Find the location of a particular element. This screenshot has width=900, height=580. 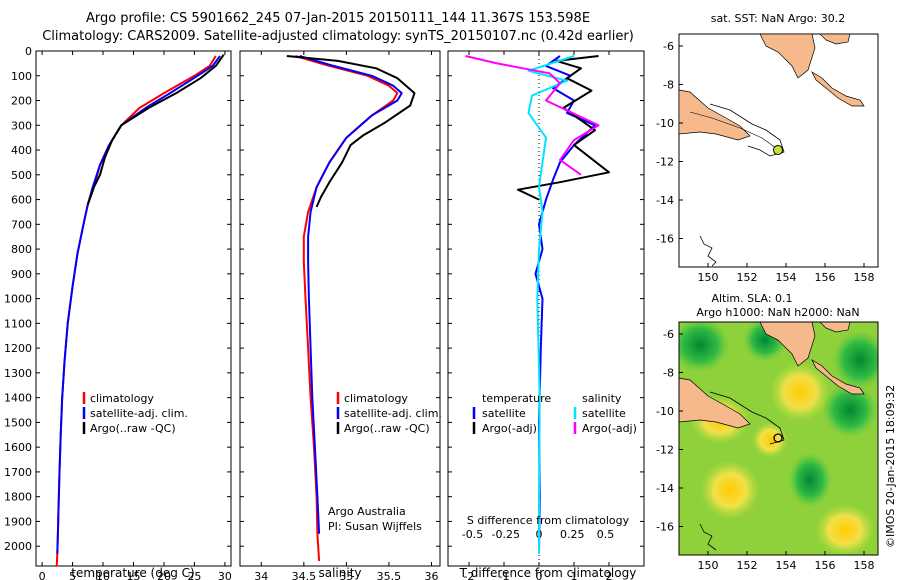

y-tick-label: 700 is located at coordinates (21, 224).